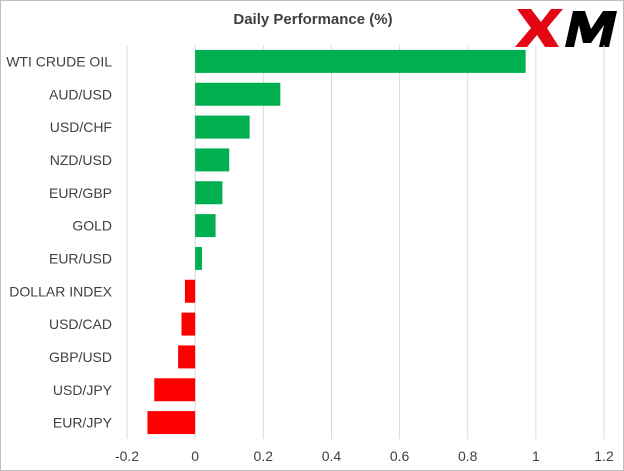 The width and height of the screenshot is (624, 471). Describe the element at coordinates (80, 193) in the screenshot. I see `category-label: EUR/GBP` at that location.